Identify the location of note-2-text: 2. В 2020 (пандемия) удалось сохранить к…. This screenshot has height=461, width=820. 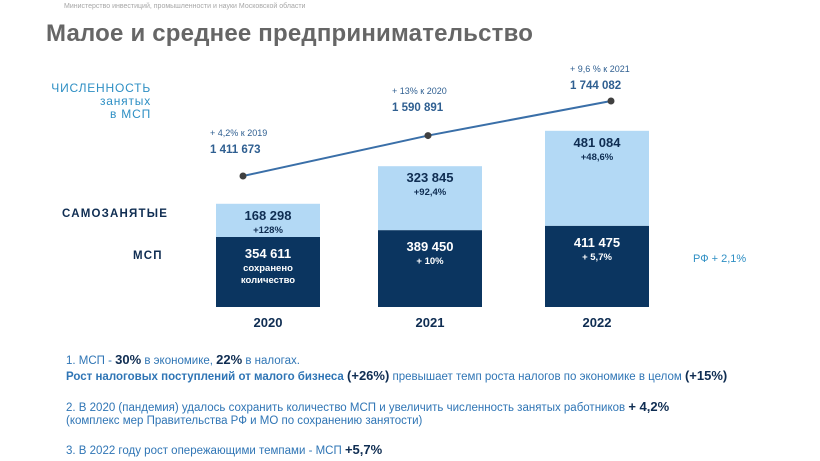
(347, 408).